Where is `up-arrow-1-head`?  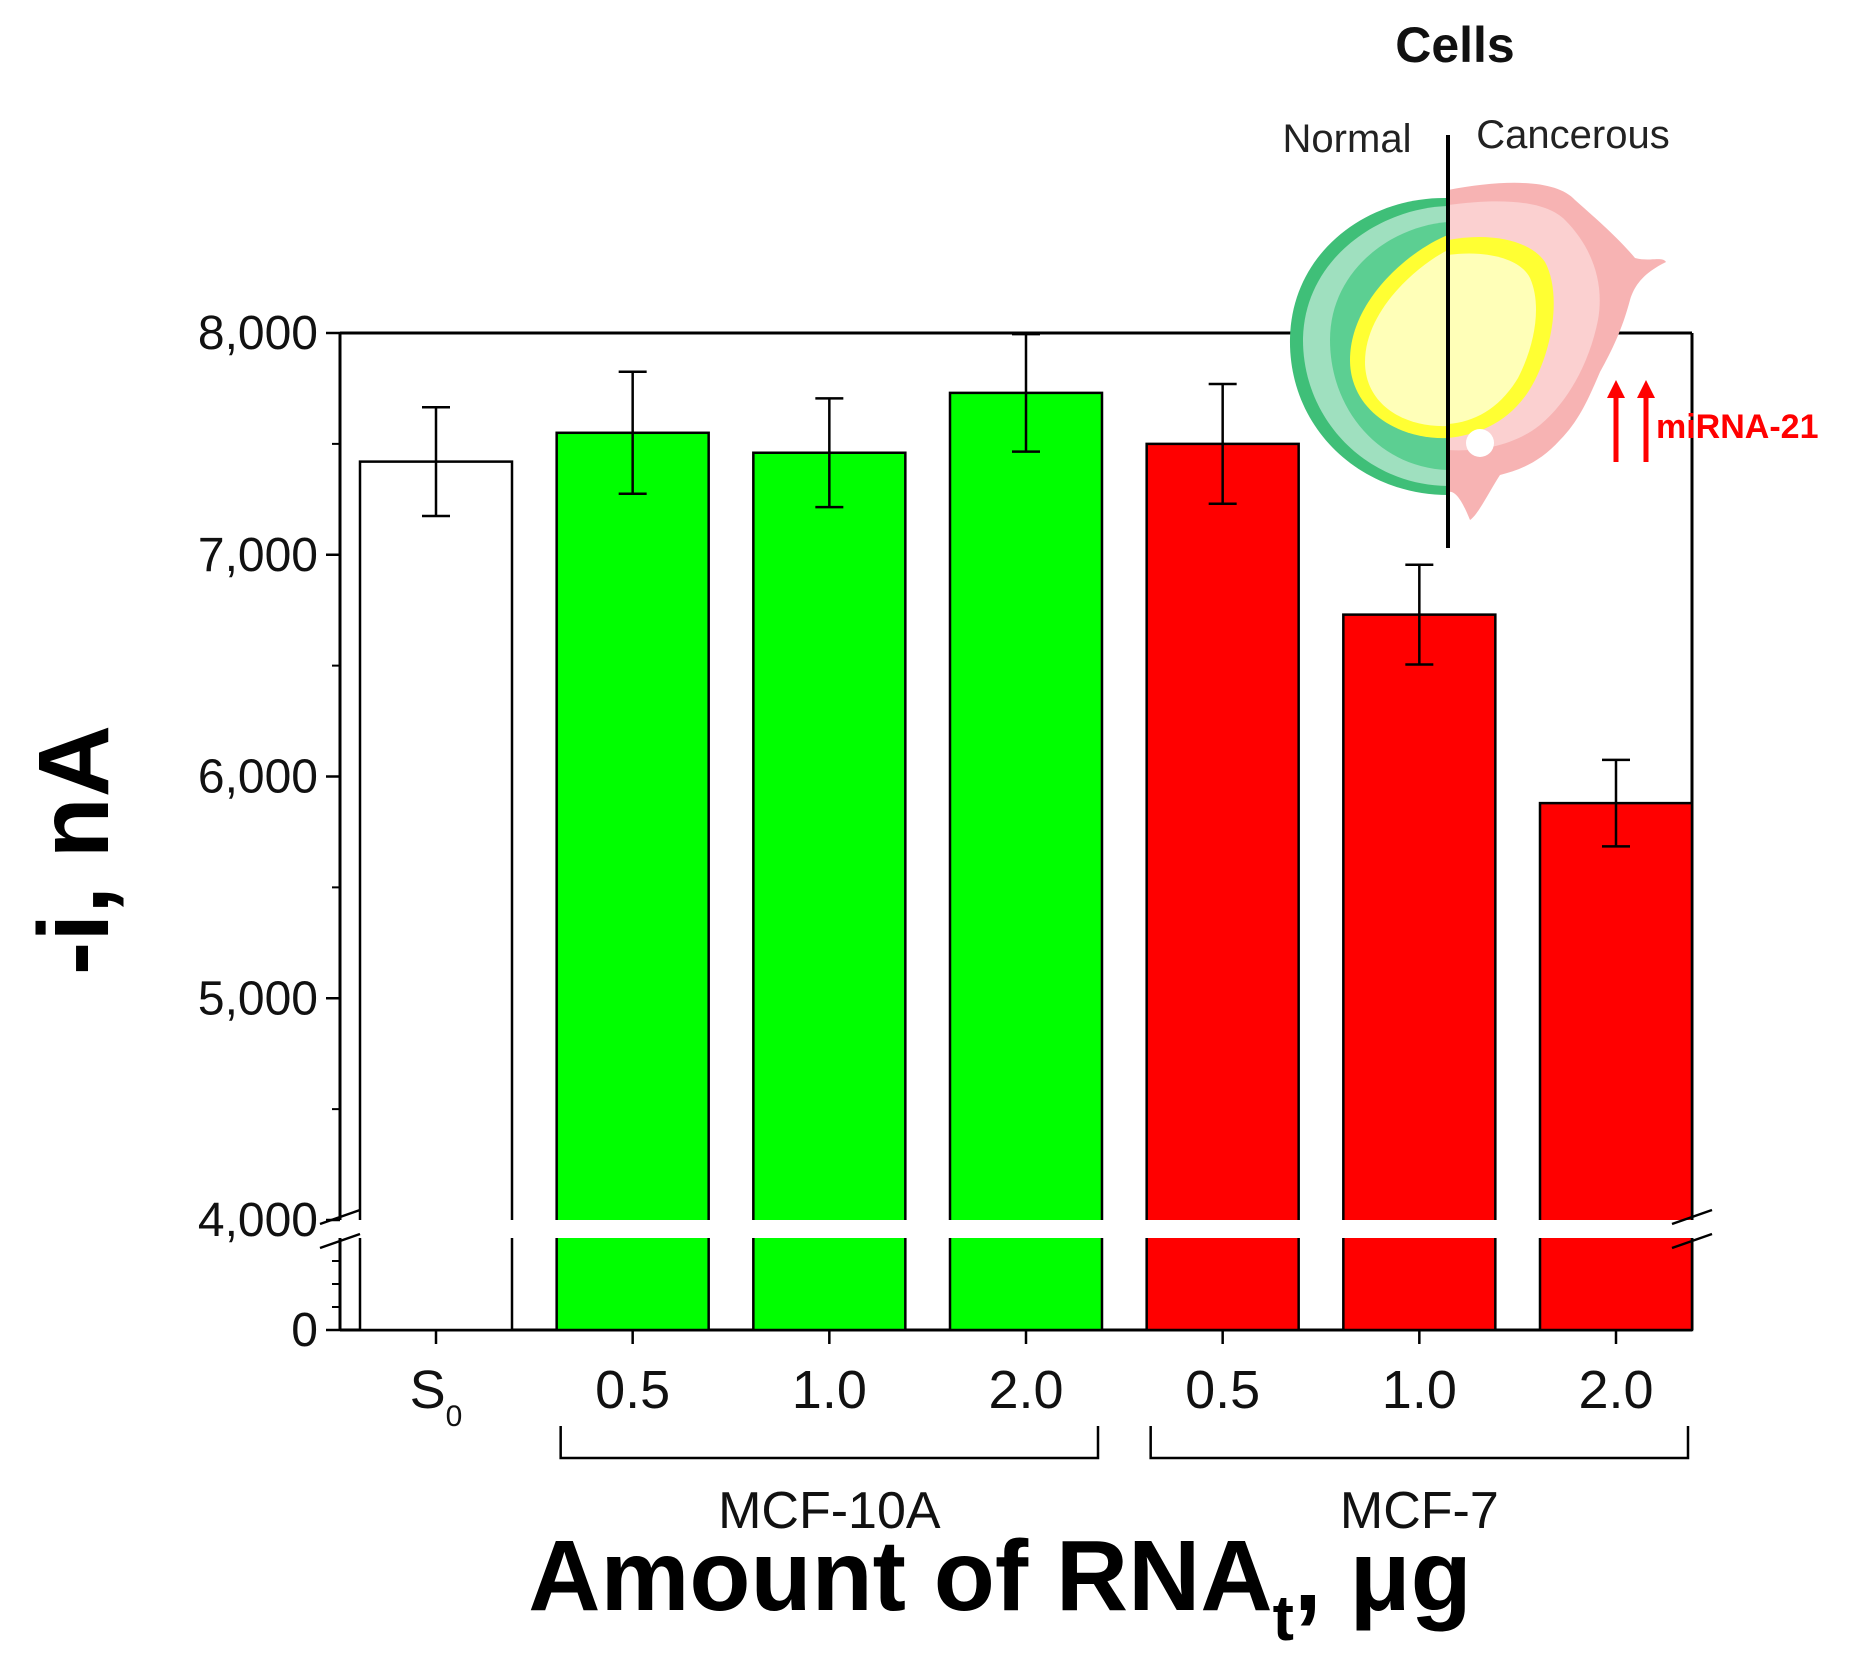
up-arrow-1-head is located at coordinates (1616, 389).